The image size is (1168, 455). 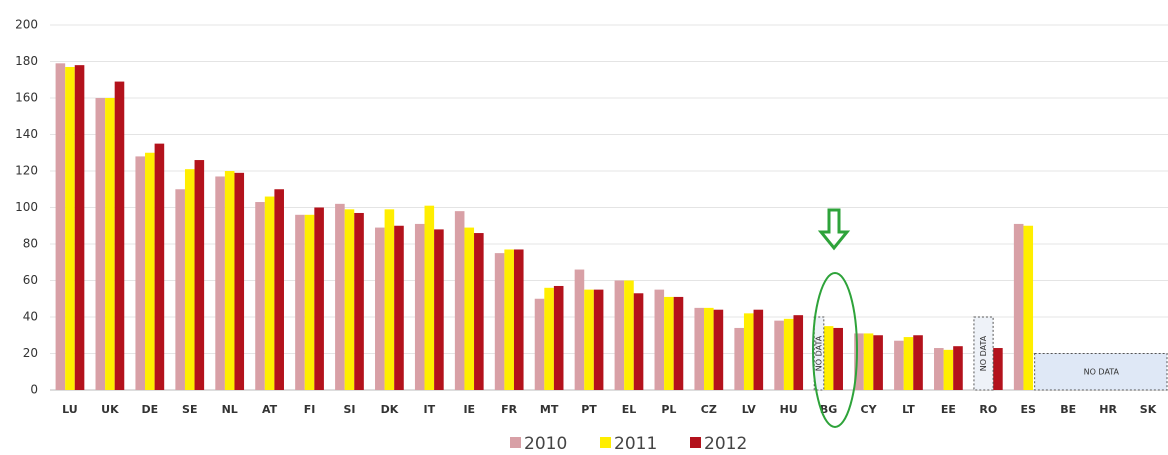 I want to click on y-tick-label: 120, so click(x=26, y=171).